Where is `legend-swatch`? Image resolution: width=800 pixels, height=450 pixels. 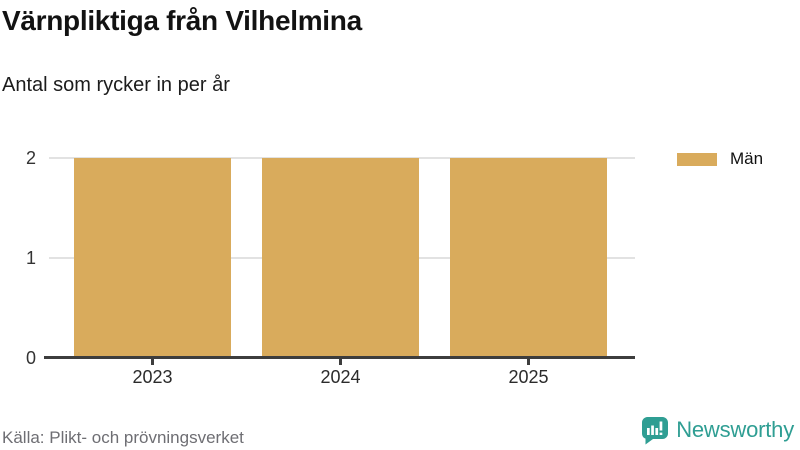
legend-swatch is located at coordinates (697, 159).